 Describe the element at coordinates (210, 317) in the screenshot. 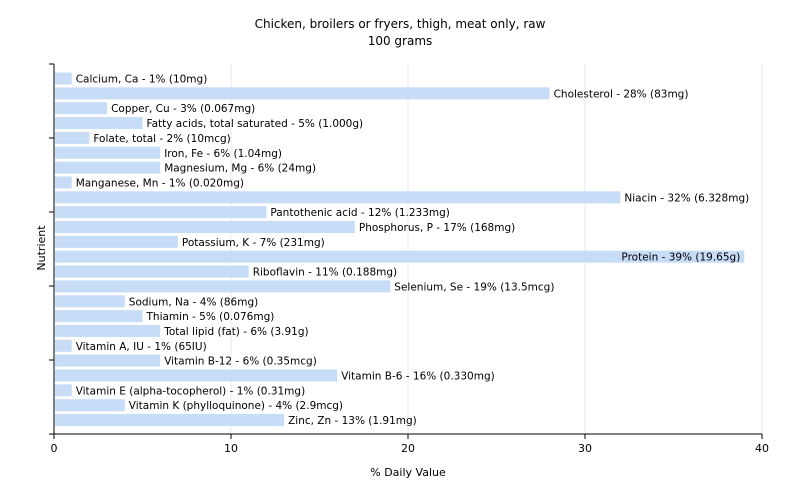

I see `bar-label-16: Thiamin - 5% (0.076mg)` at that location.